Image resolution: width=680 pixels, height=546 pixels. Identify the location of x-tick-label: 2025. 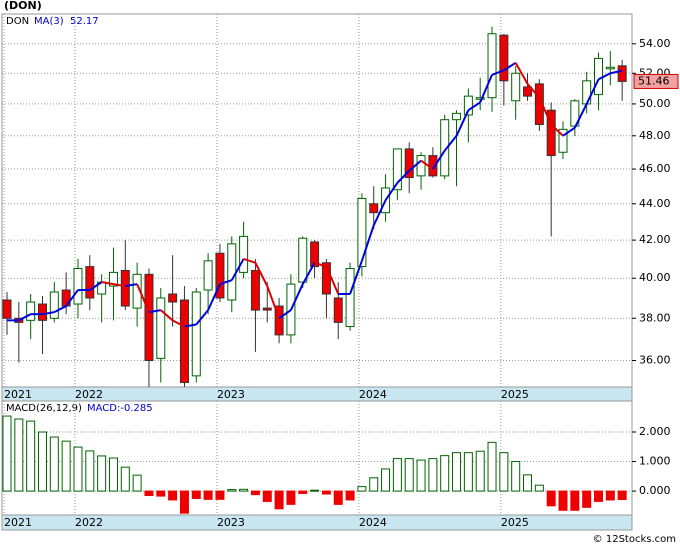
(515, 522).